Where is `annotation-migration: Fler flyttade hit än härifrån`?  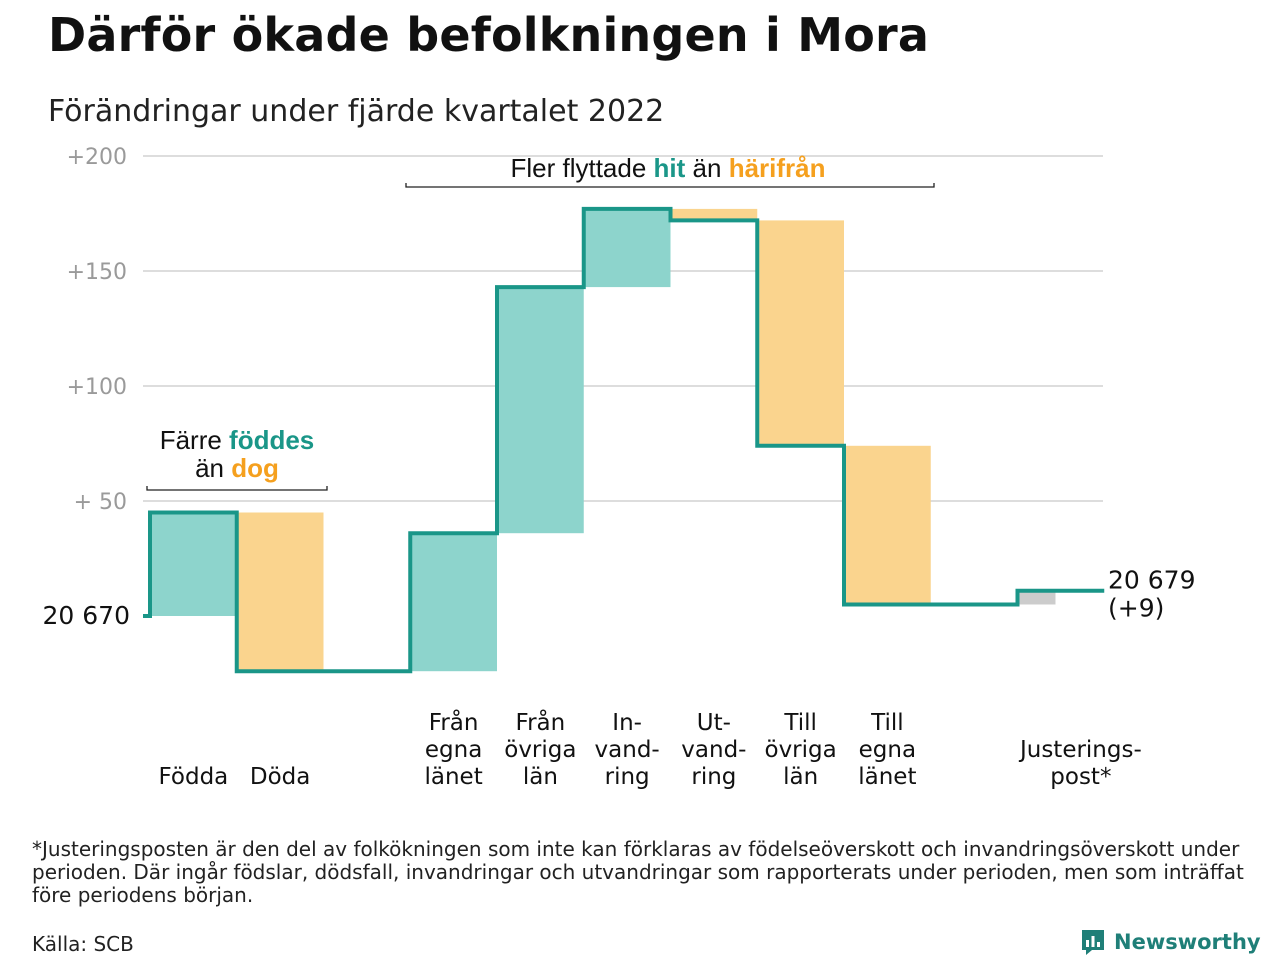 annotation-migration: Fler flyttade hit än härifrån is located at coordinates (667, 168).